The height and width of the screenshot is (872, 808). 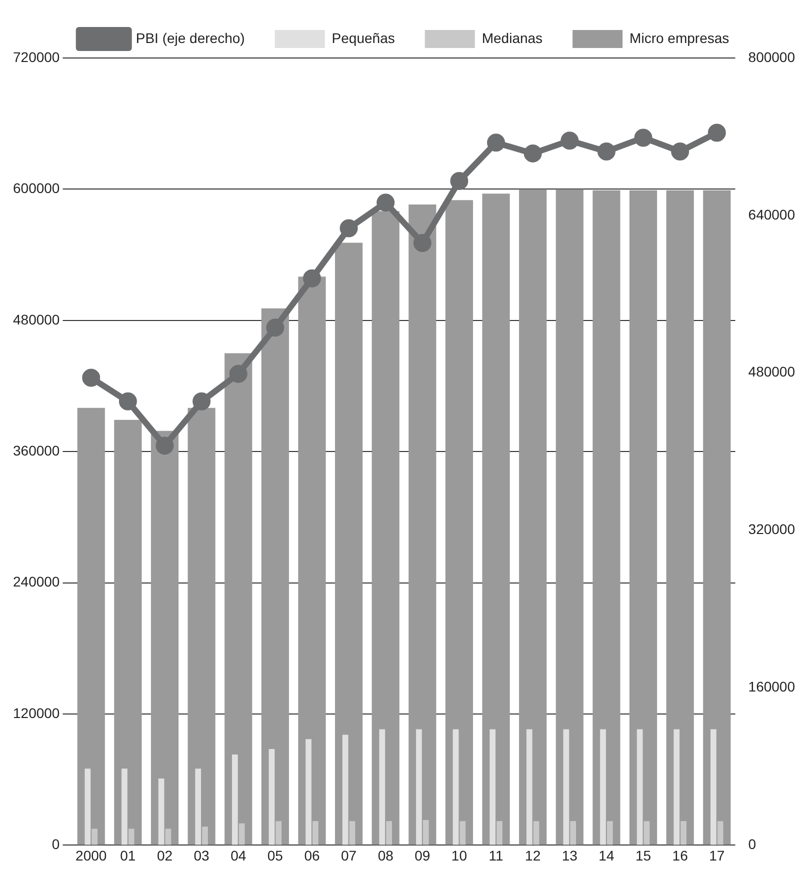 What do you see at coordinates (717, 855) in the screenshot?
I see `x-tick-label: 17` at bounding box center [717, 855].